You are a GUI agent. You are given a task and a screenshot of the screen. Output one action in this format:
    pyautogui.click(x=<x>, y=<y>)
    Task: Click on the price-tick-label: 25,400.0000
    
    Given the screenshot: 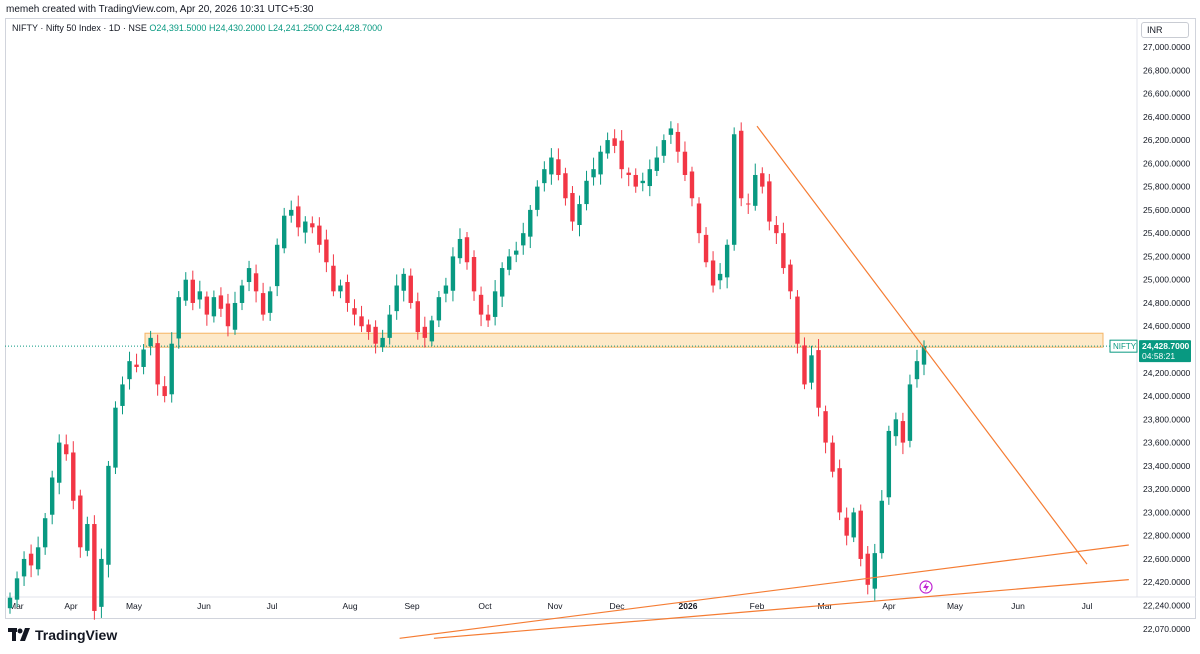 What is the action you would take?
    pyautogui.click(x=1167, y=233)
    